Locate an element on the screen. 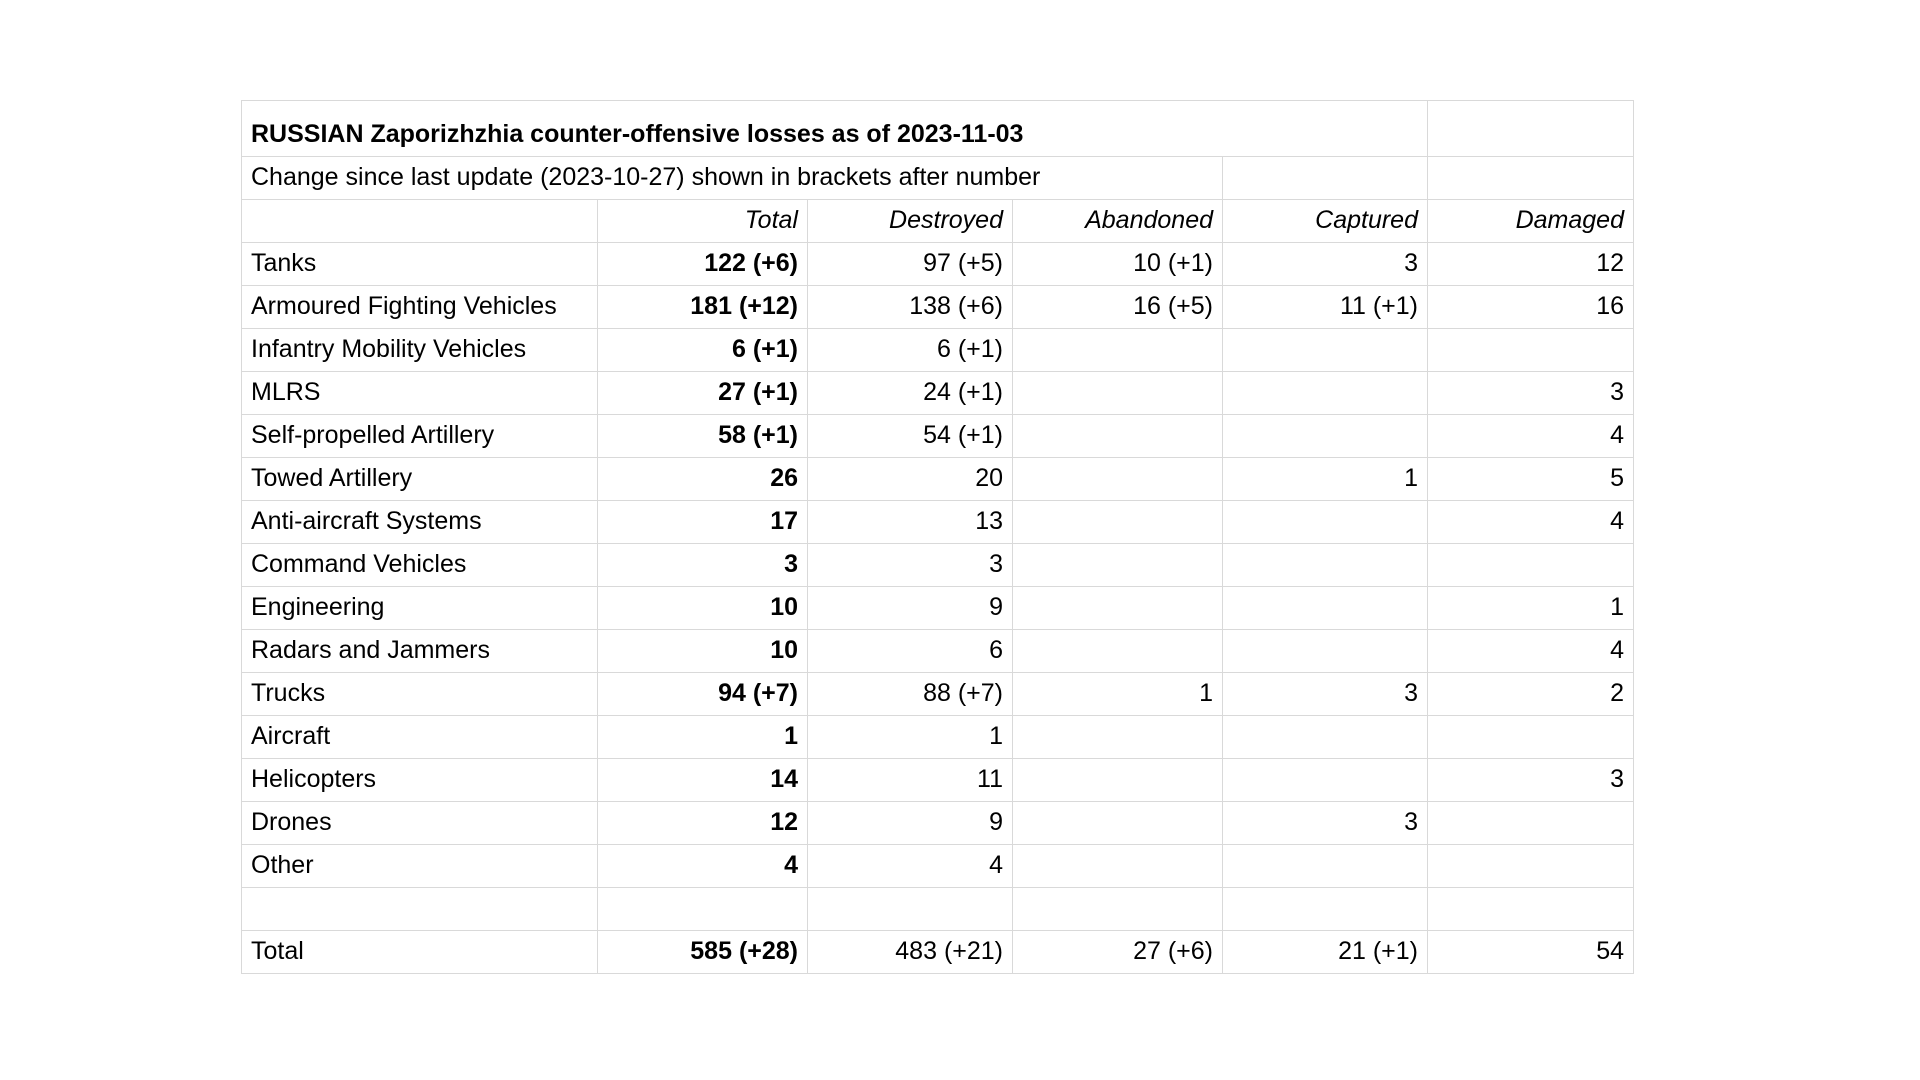 This screenshot has height=1080, width=1920. table-row: Engineering 10 9 1 is located at coordinates (937, 608).